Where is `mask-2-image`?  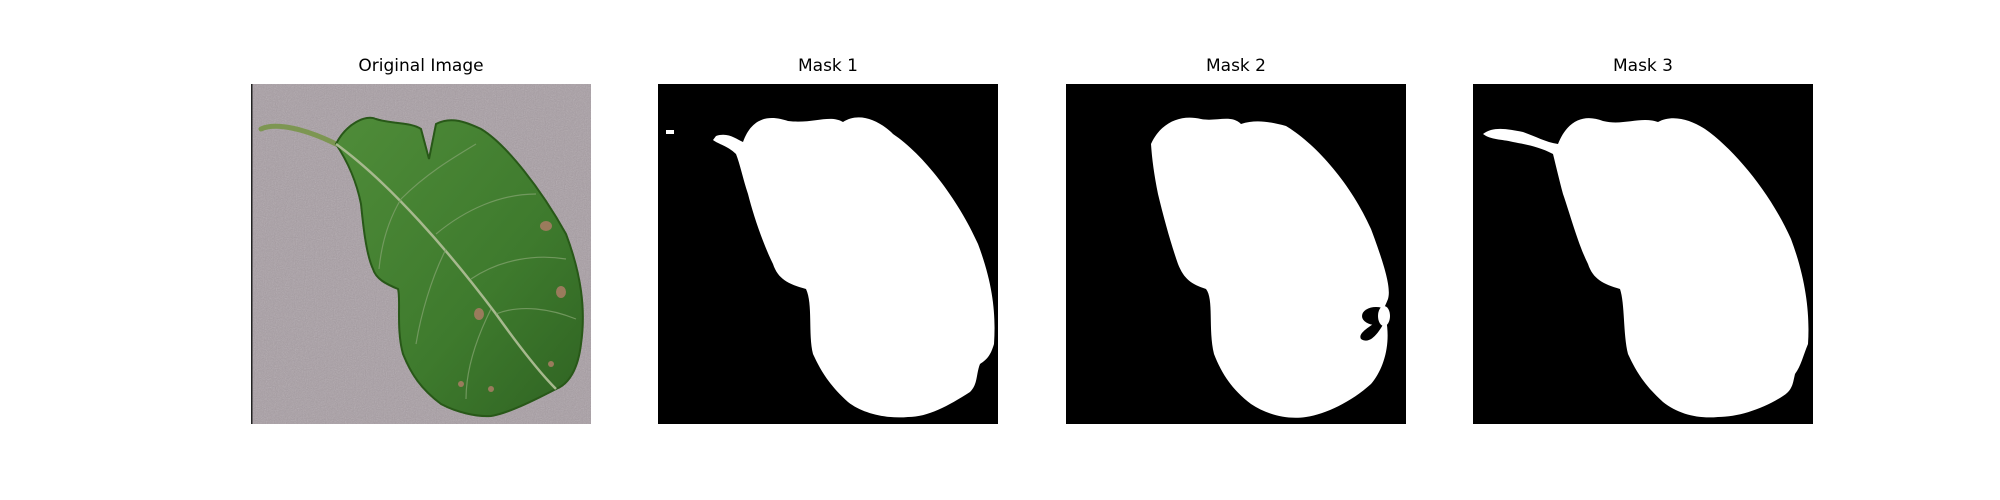 mask-2-image is located at coordinates (1236, 254).